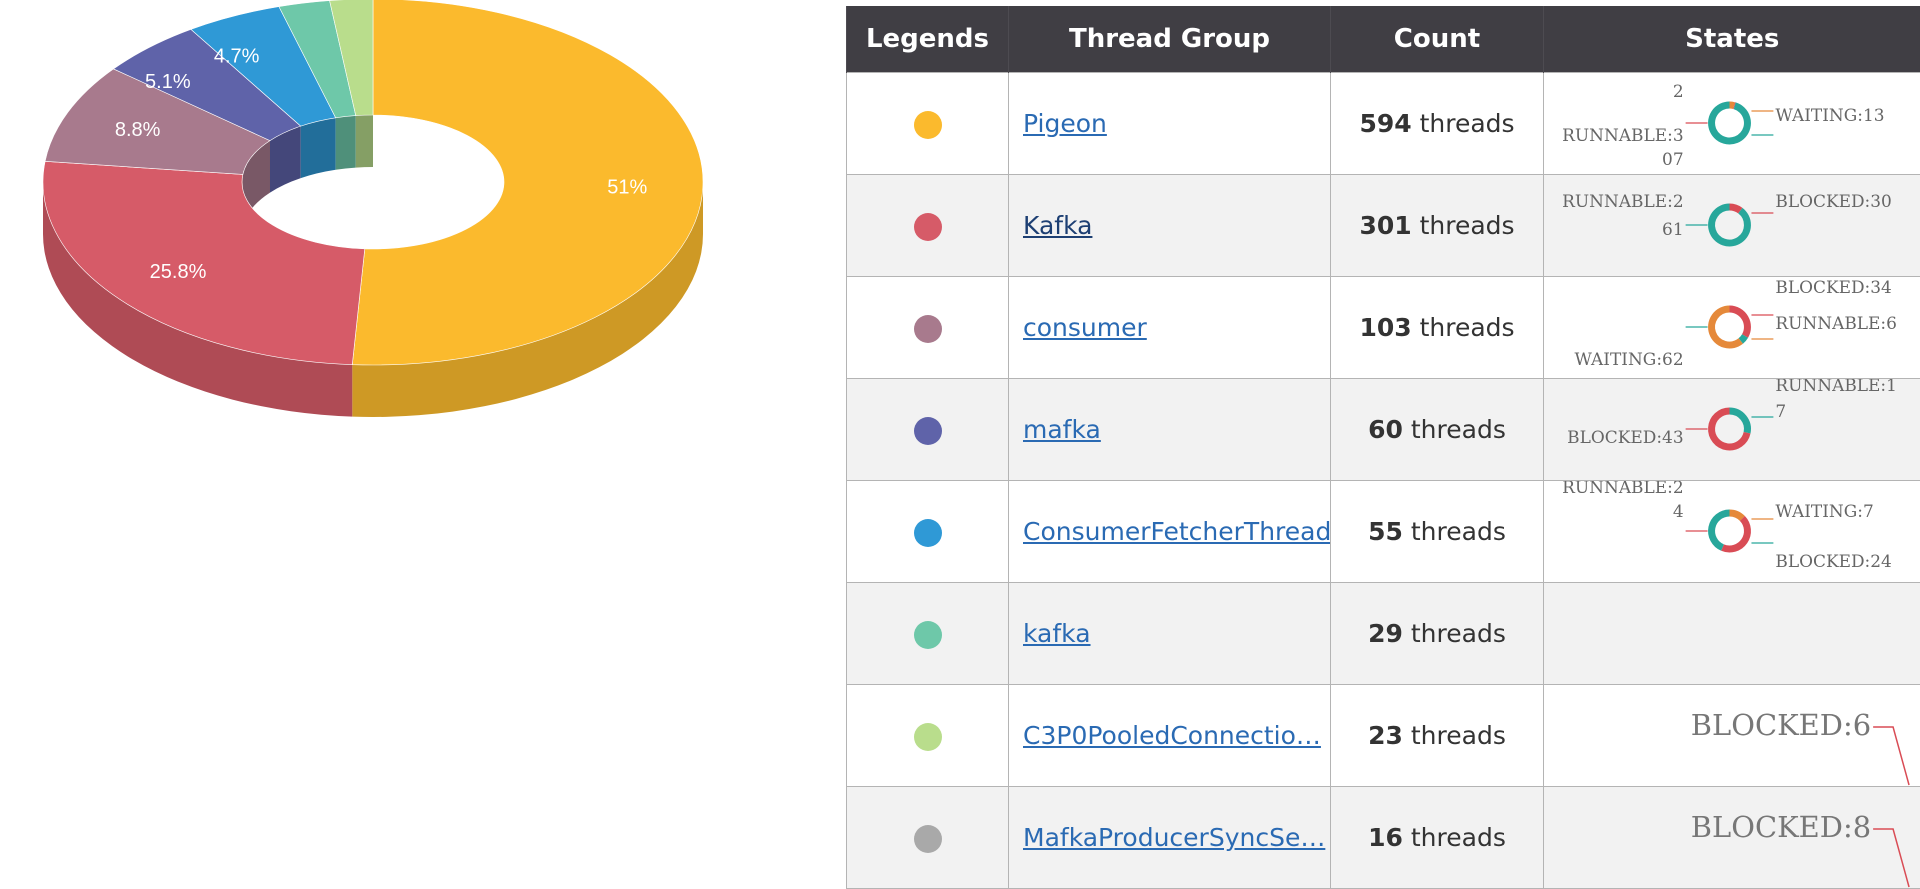 The image size is (1920, 889). Describe the element at coordinates (1437, 39) in the screenshot. I see `header-count: Count` at that location.